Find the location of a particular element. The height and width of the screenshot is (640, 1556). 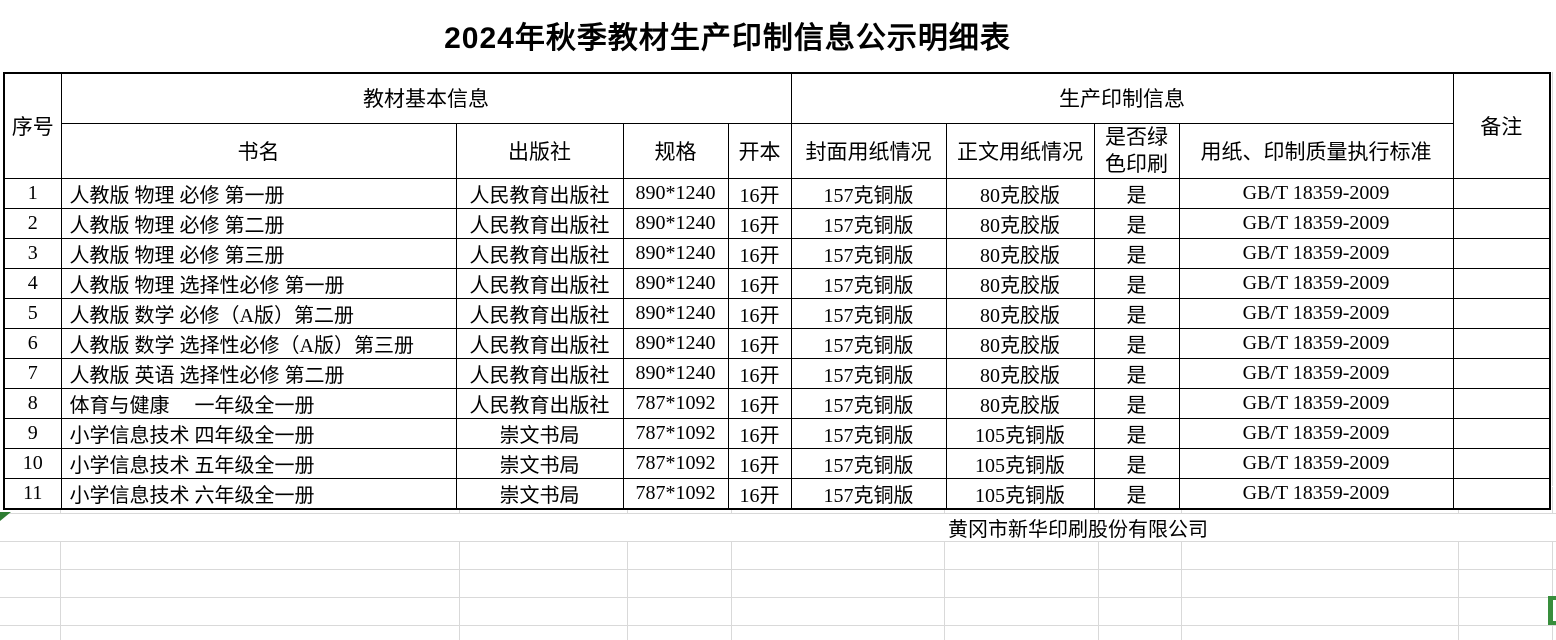

cell-seq: 10 is located at coordinates (32, 463).